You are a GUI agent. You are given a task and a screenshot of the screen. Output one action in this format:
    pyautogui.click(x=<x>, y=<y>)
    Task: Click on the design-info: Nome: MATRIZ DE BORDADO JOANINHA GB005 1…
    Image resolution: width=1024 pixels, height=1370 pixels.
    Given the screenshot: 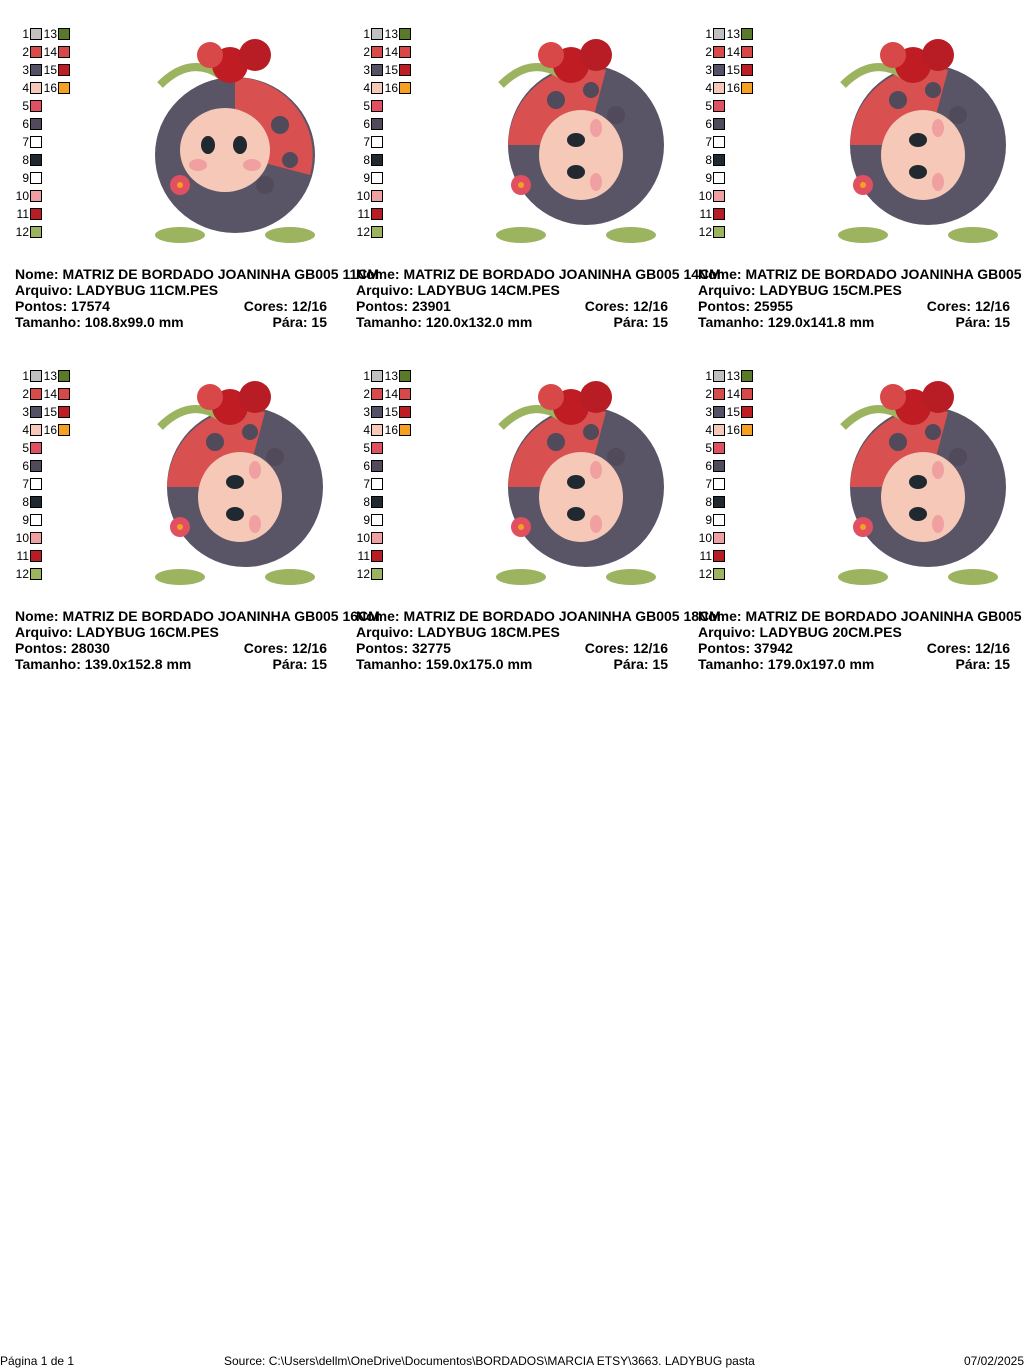 What is the action you would take?
    pyautogui.click(x=538, y=640)
    